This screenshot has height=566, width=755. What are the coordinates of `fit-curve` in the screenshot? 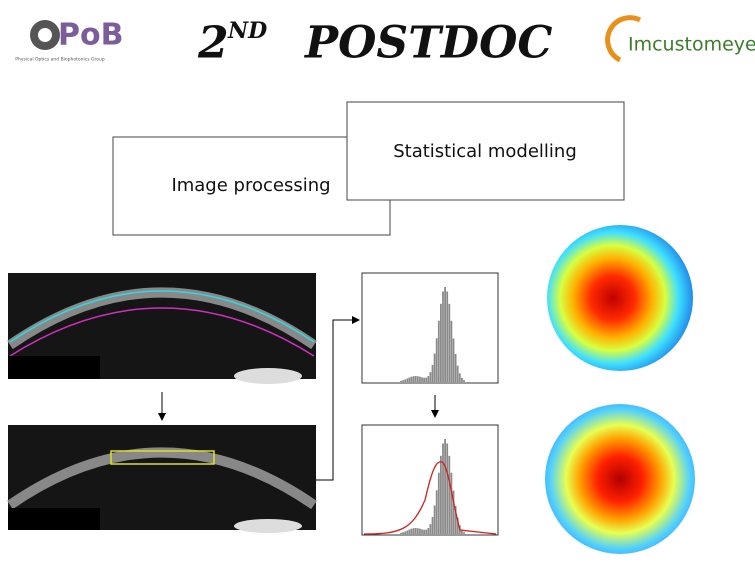 It's located at (430, 498).